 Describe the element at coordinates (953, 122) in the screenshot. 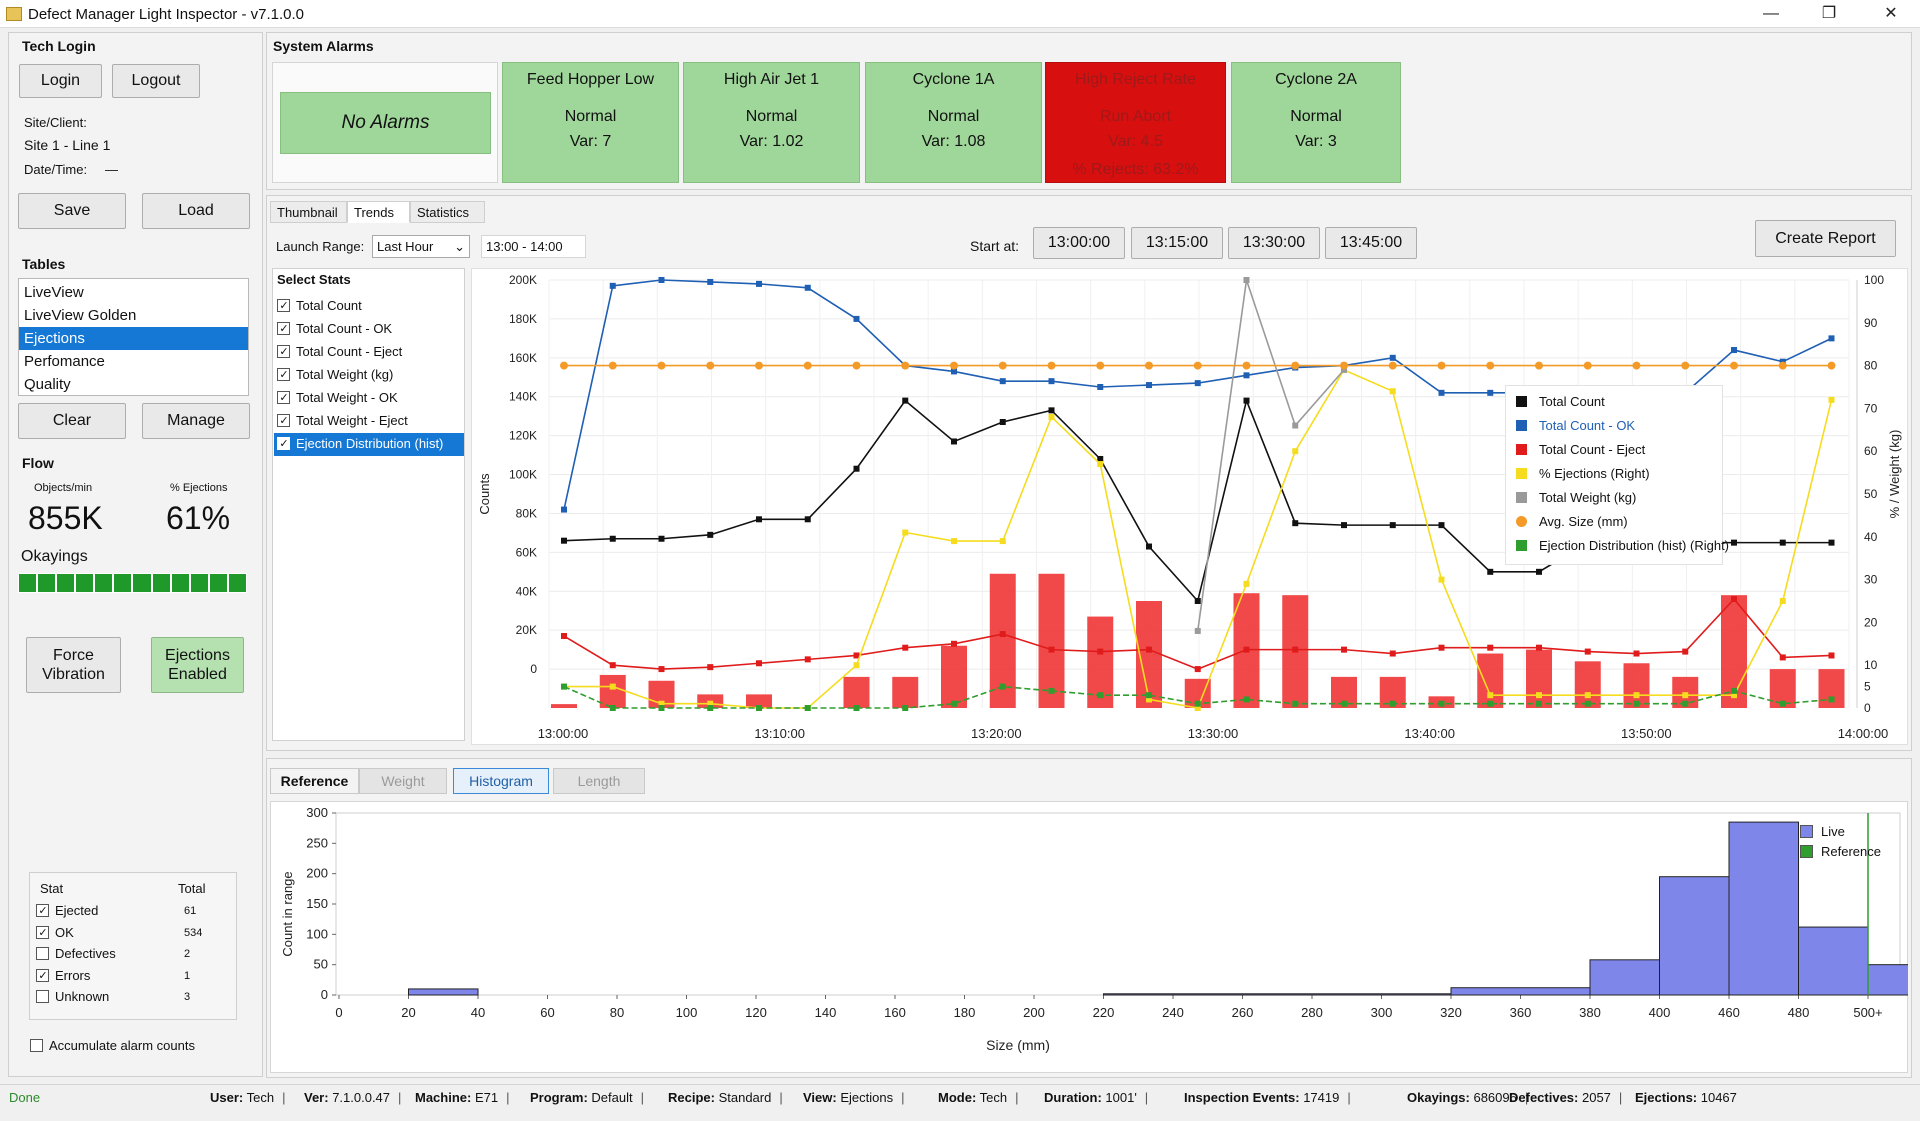

I see `alarm-card-cyclone-1a: Cyclone 1A Normal Var: 1.08` at that location.